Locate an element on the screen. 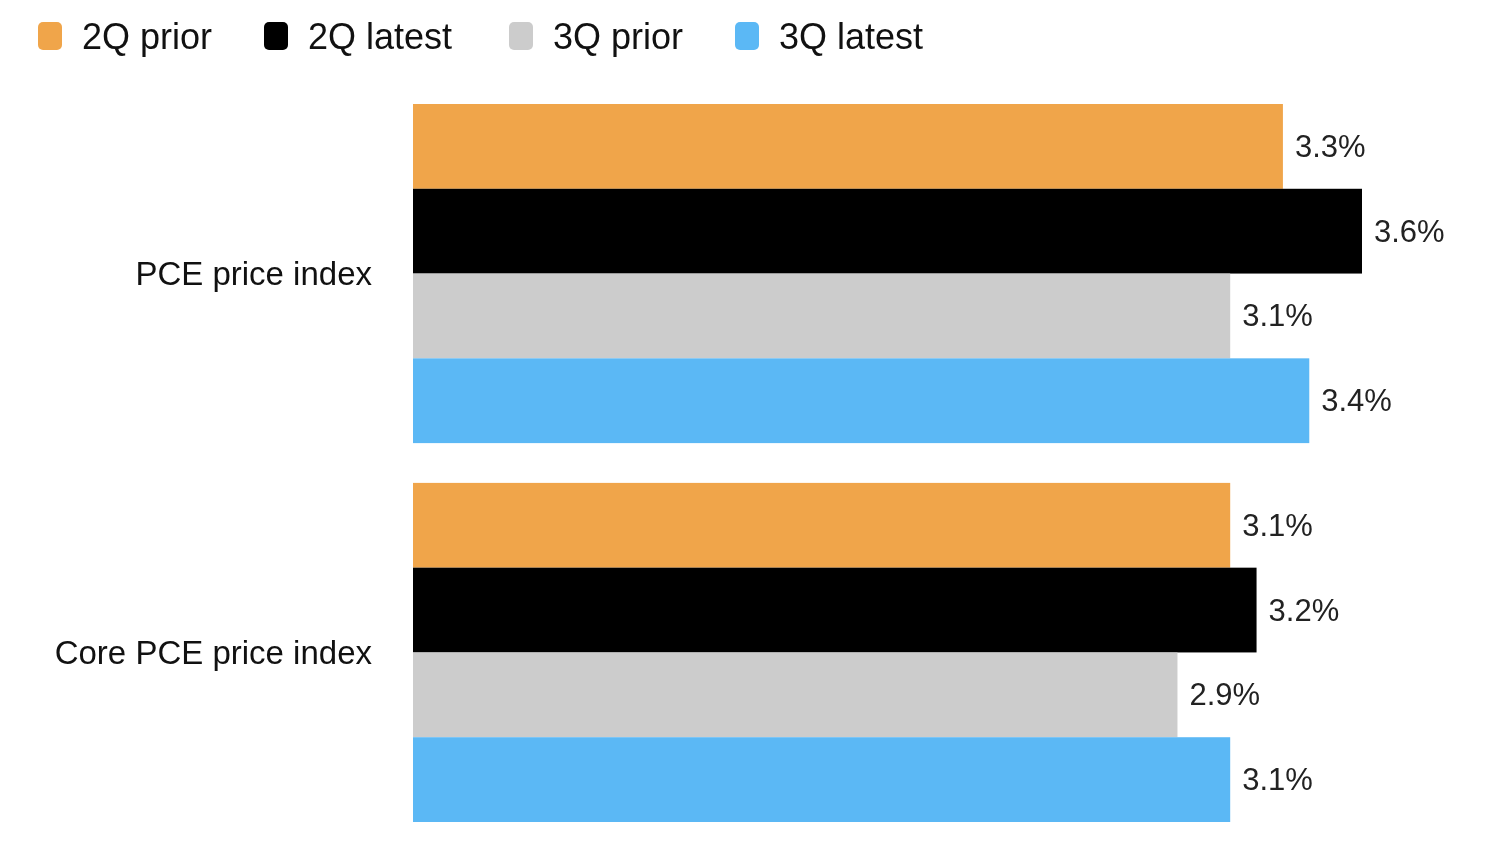 The width and height of the screenshot is (1500, 850). y-tick-label: Core PCE price index is located at coordinates (213, 652).